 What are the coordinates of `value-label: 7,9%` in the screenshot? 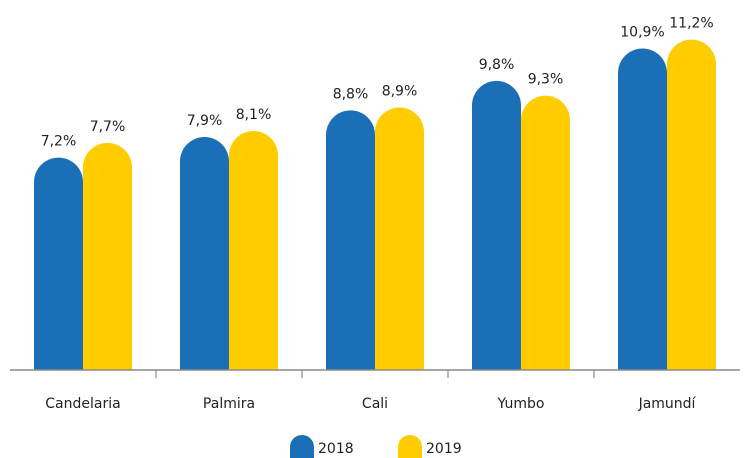 It's located at (205, 121).